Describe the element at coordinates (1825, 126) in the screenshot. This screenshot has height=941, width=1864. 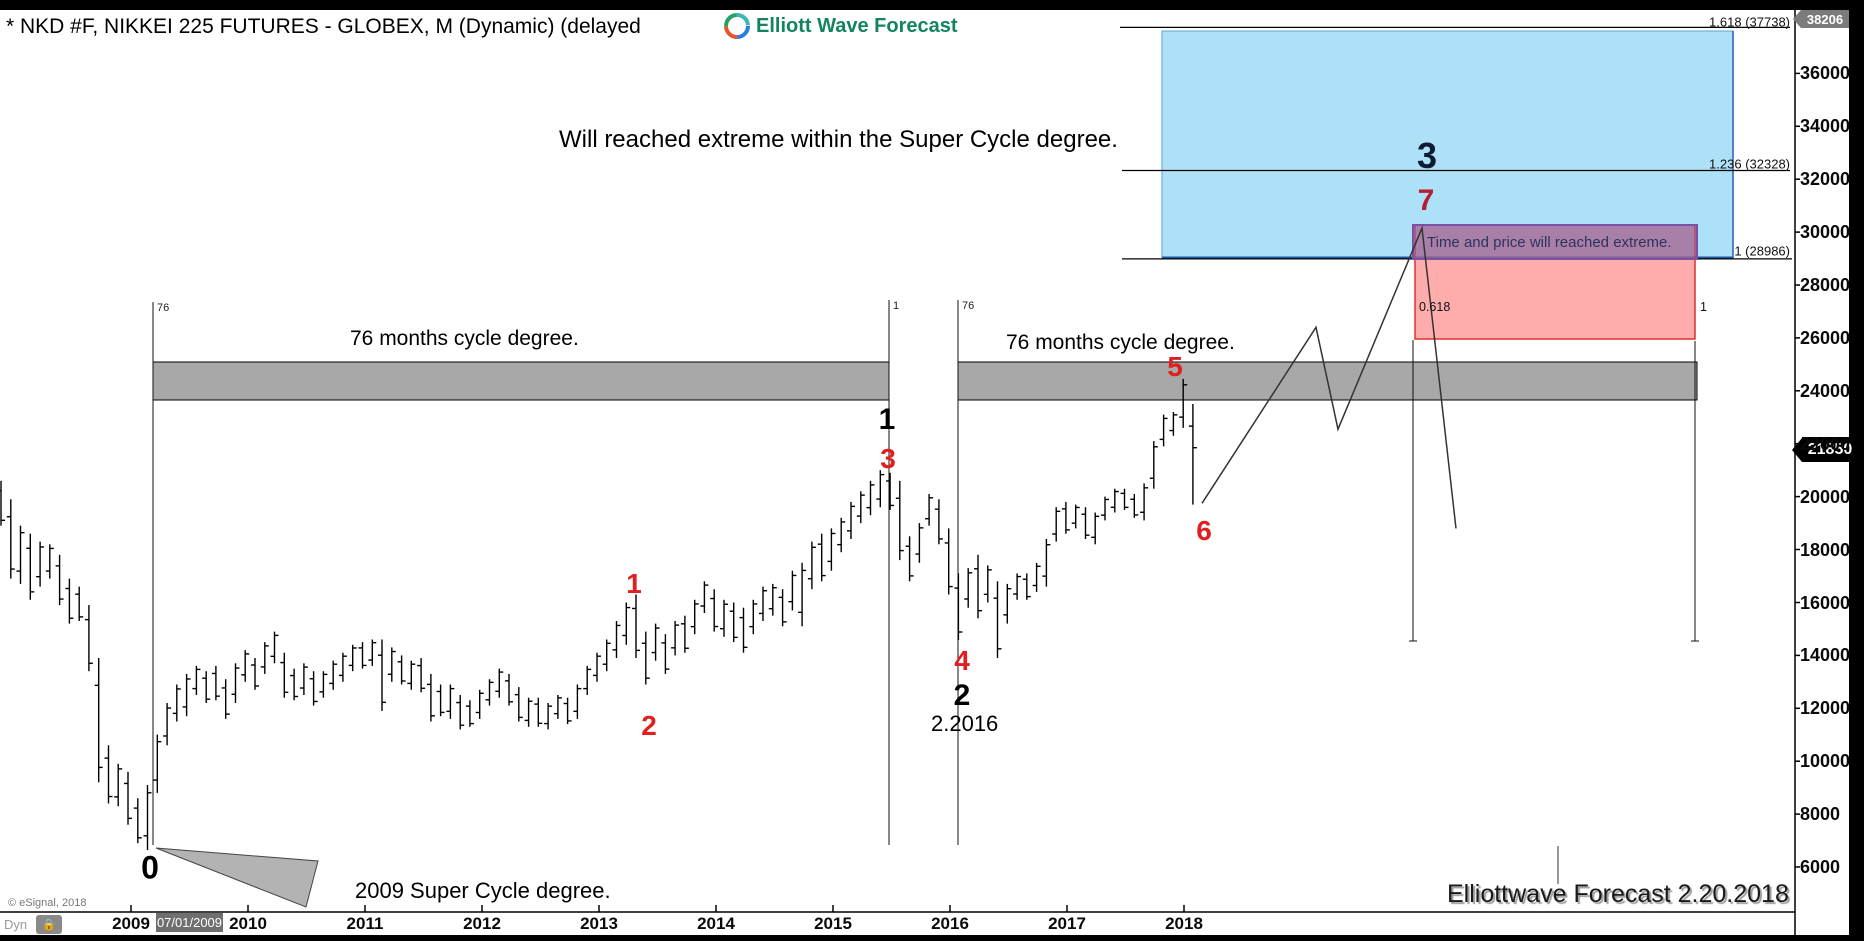
I see `price-label-34000: 34000` at that location.